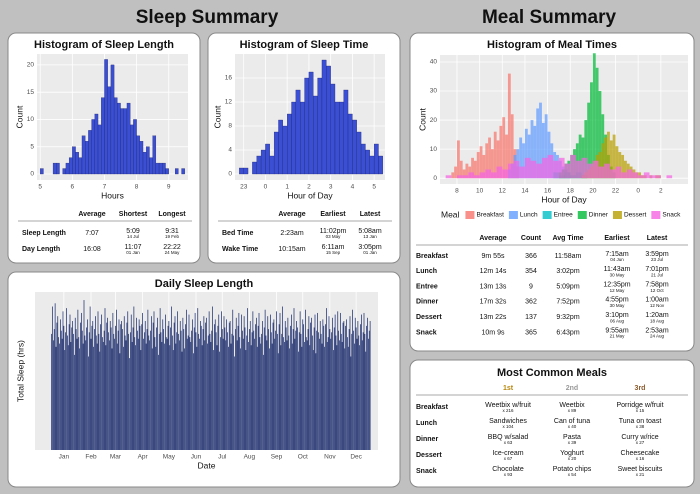  Describe the element at coordinates (434, 149) in the screenshot. I see `y-tick-label: 10` at that location.